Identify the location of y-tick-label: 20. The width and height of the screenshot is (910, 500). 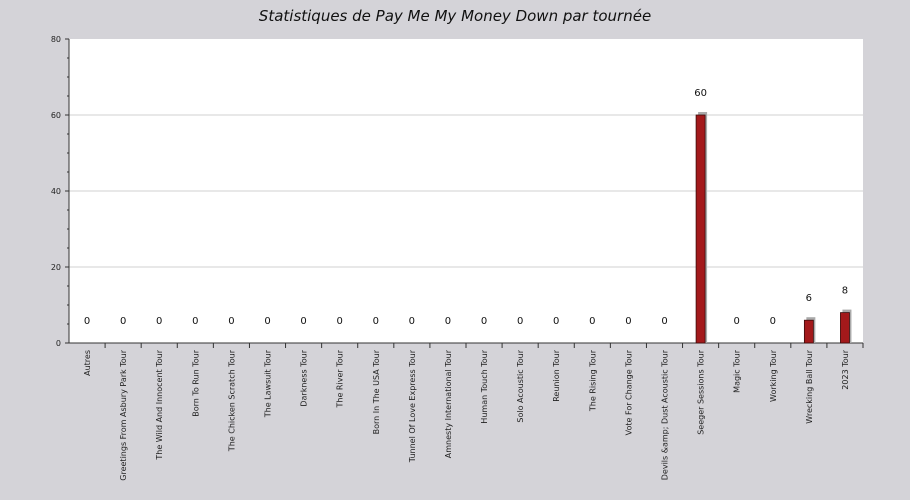
(56, 267).